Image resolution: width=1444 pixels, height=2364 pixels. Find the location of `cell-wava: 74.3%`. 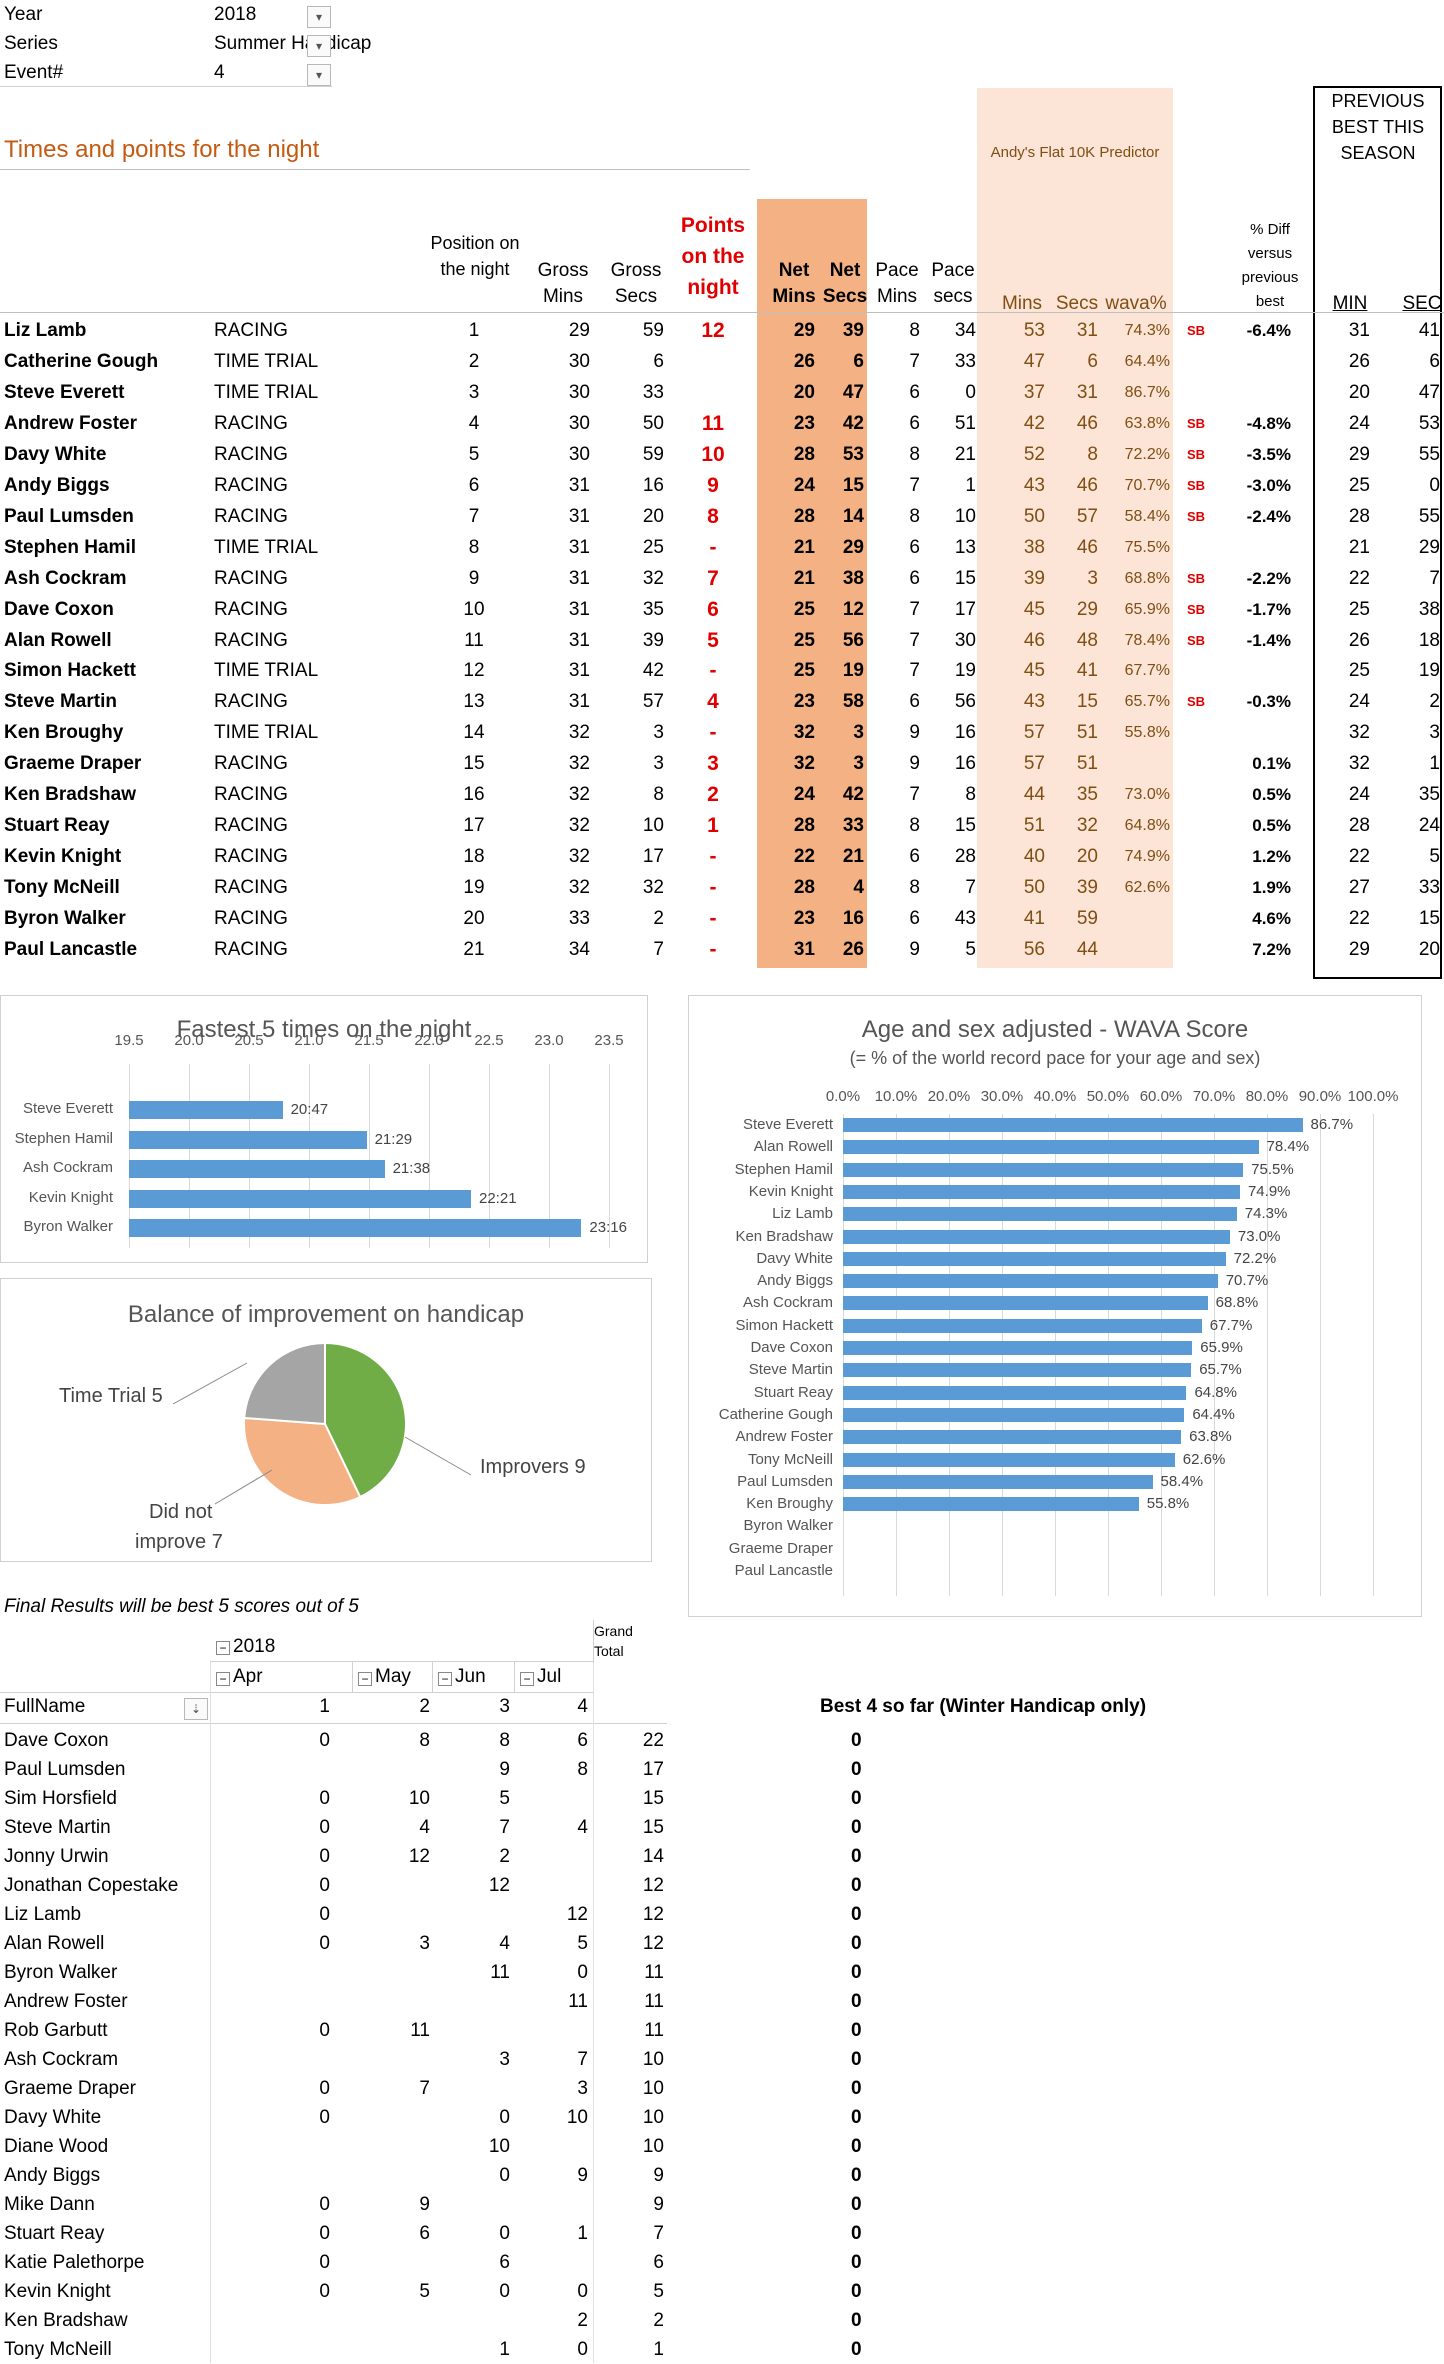

cell-wava: 74.3% is located at coordinates (1147, 330).